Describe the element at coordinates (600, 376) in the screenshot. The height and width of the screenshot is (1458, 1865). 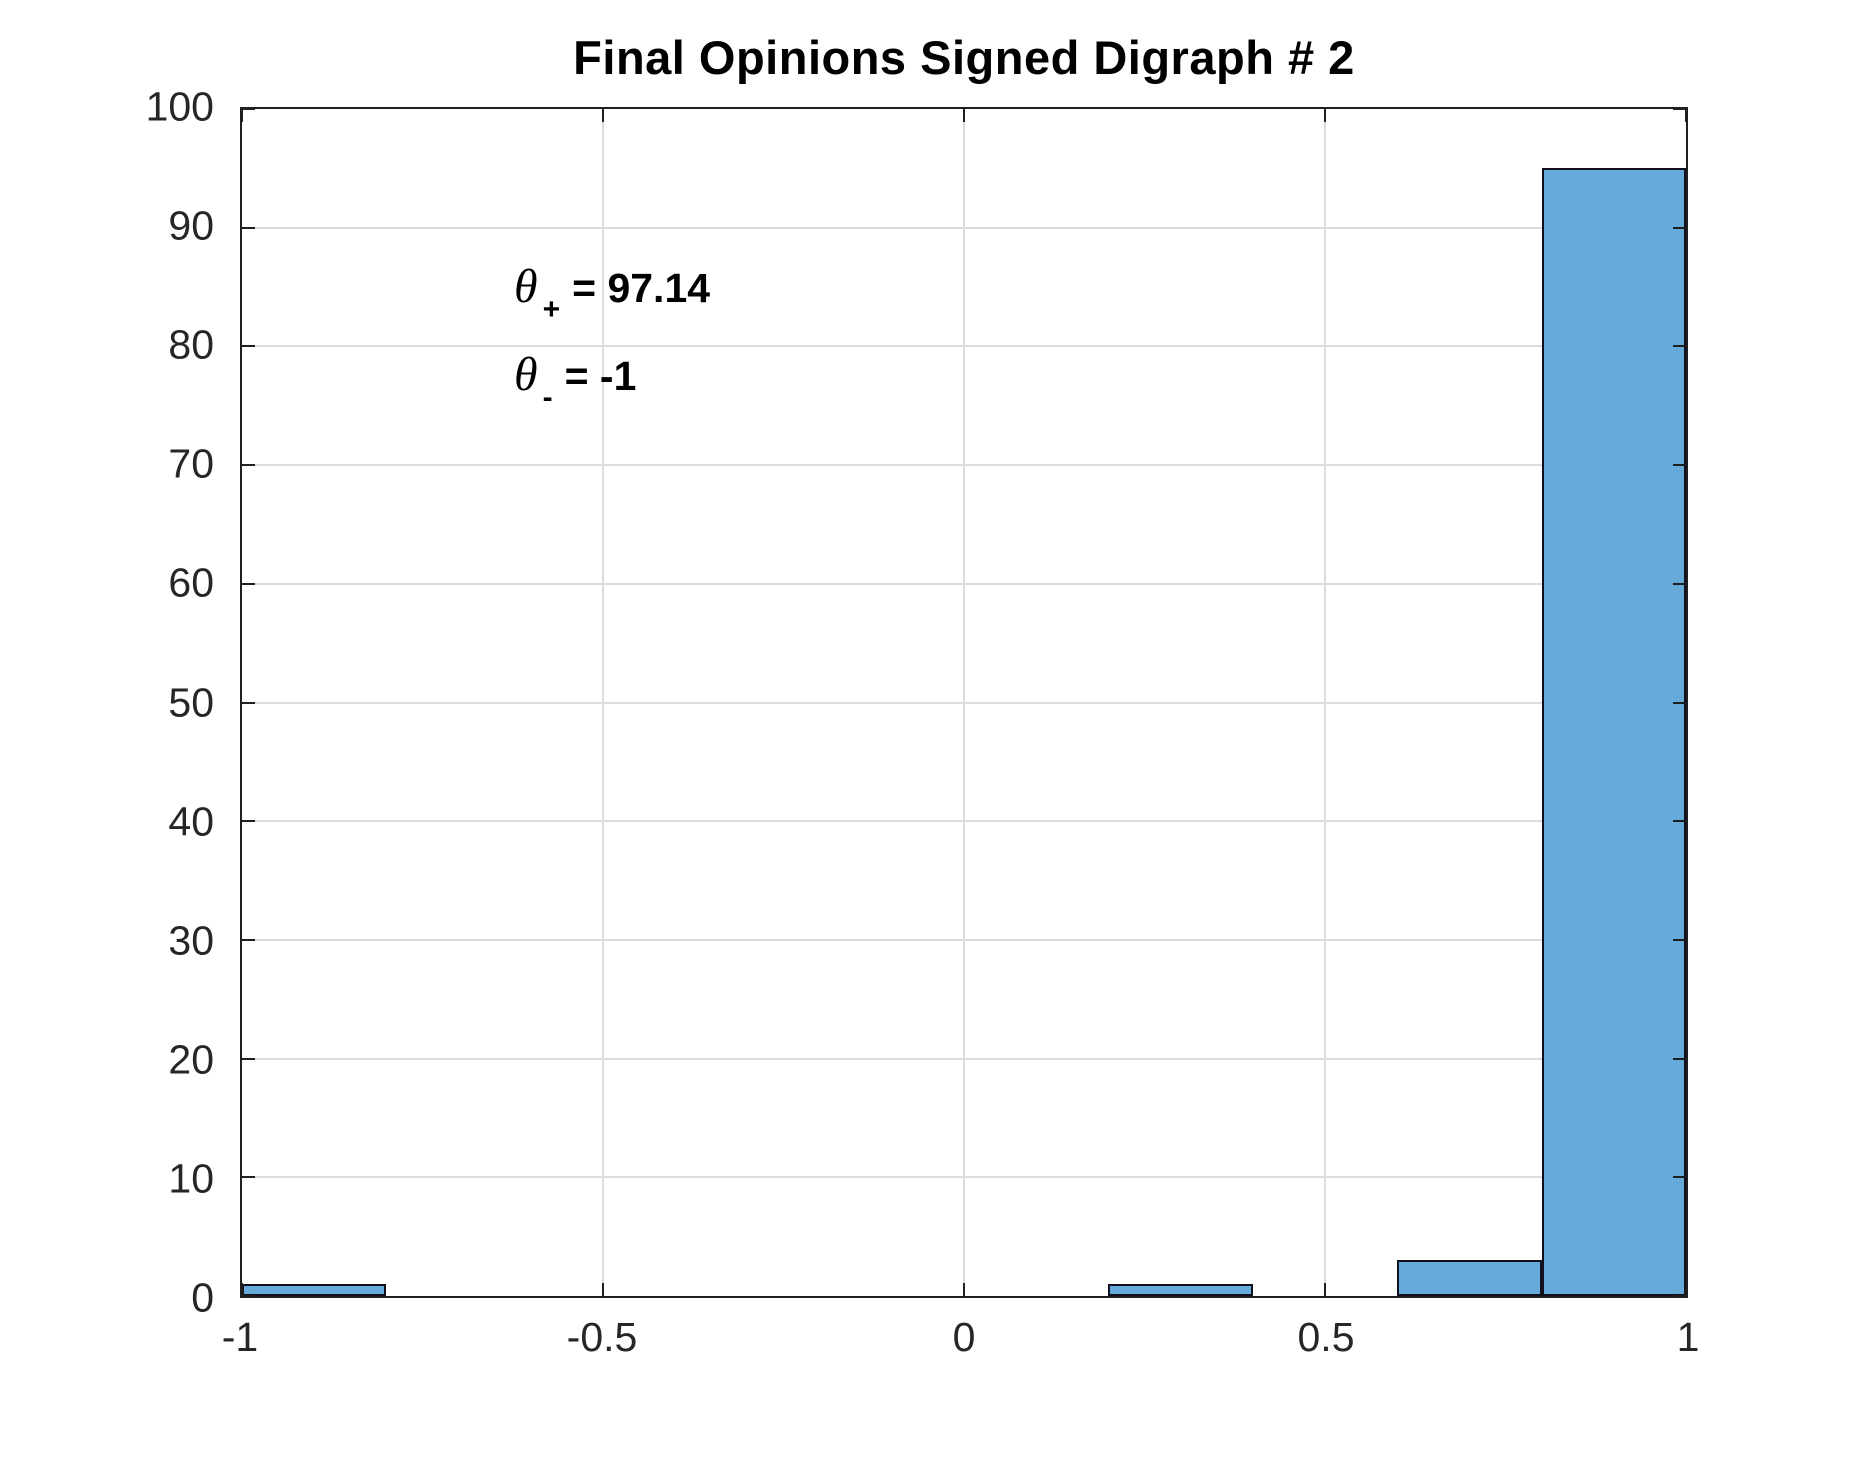
I see `theta-minus-value: = -1` at that location.